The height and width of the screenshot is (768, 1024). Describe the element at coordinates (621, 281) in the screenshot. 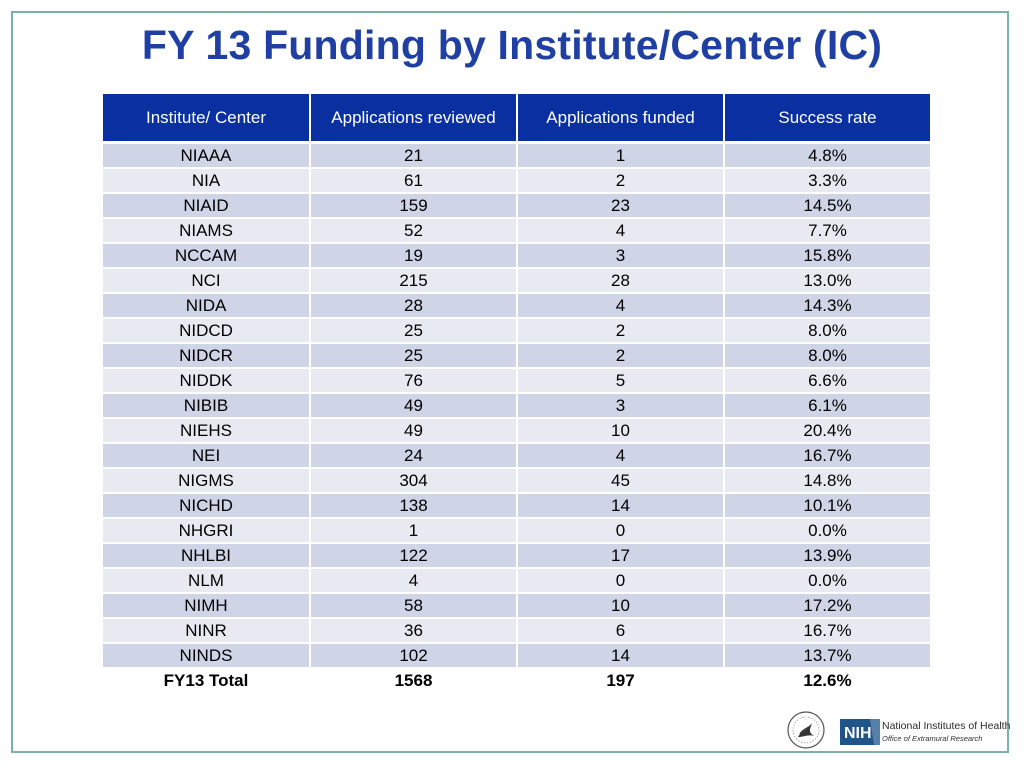

I see `cell-funded: 28` at that location.